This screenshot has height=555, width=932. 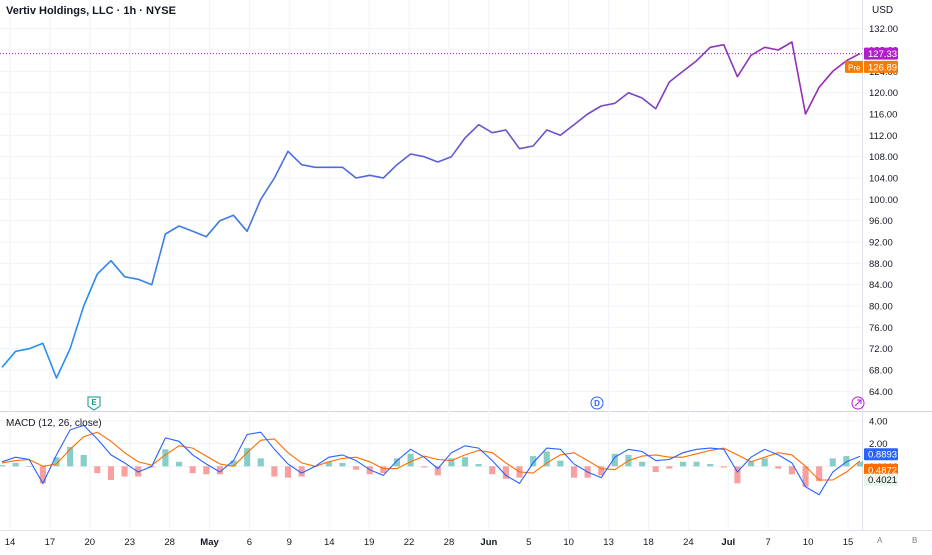 I want to click on time-tick-label: 5, so click(x=528, y=542).